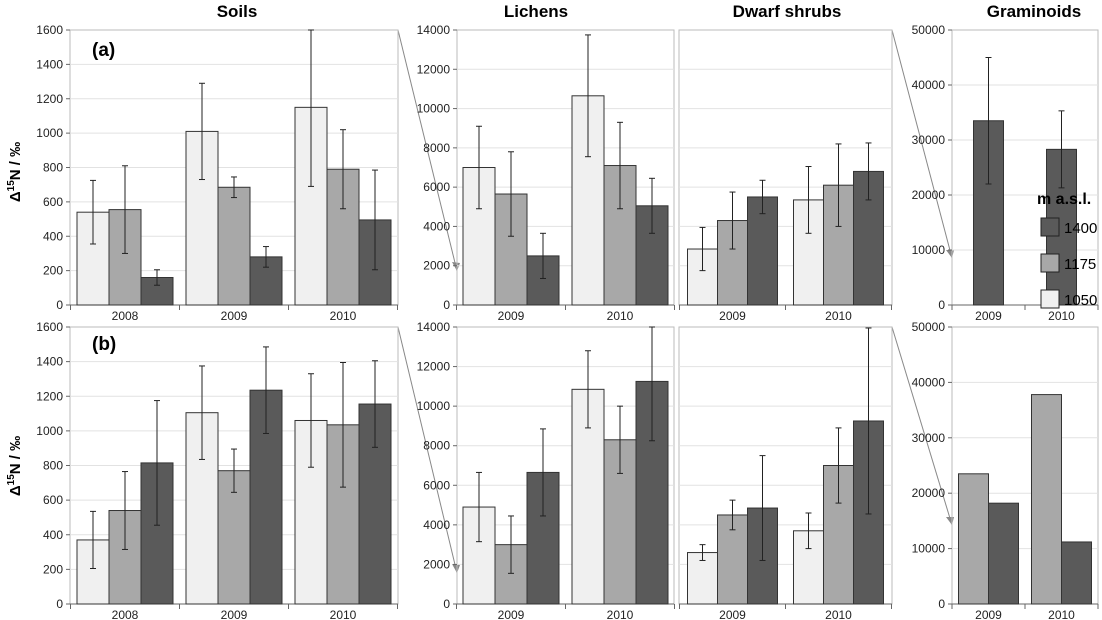  What do you see at coordinates (1080, 300) in the screenshot?
I see `legend-label-1050: 1050` at bounding box center [1080, 300].